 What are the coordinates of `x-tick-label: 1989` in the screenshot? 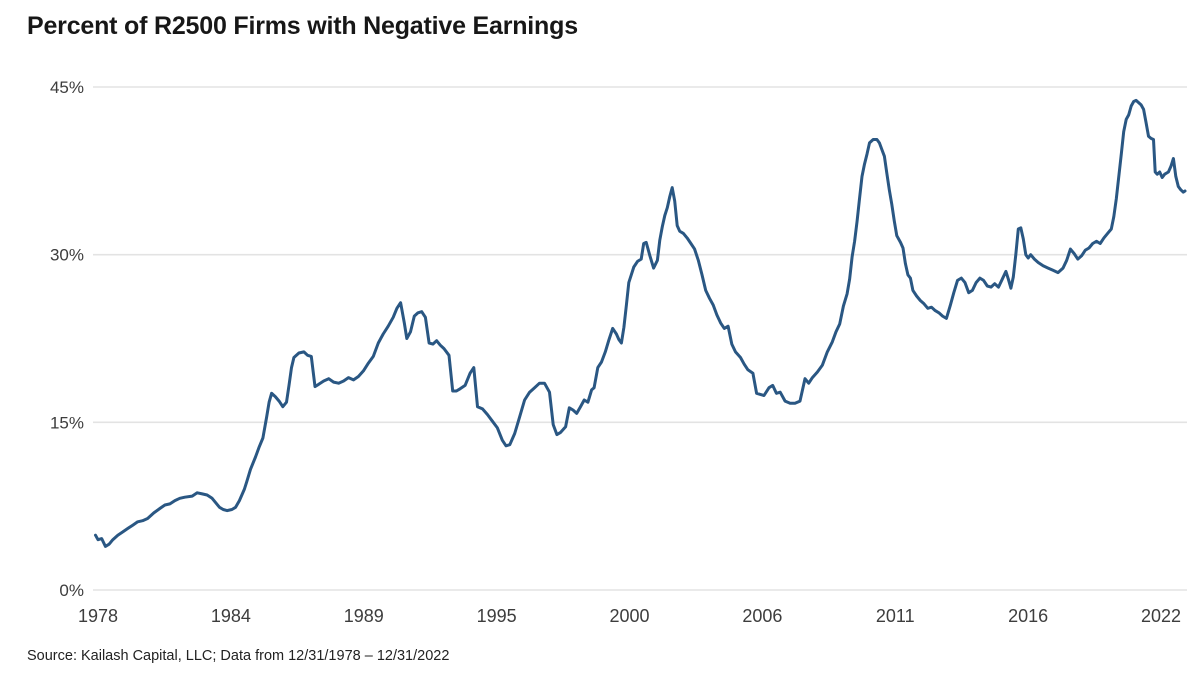 It's located at (364, 616).